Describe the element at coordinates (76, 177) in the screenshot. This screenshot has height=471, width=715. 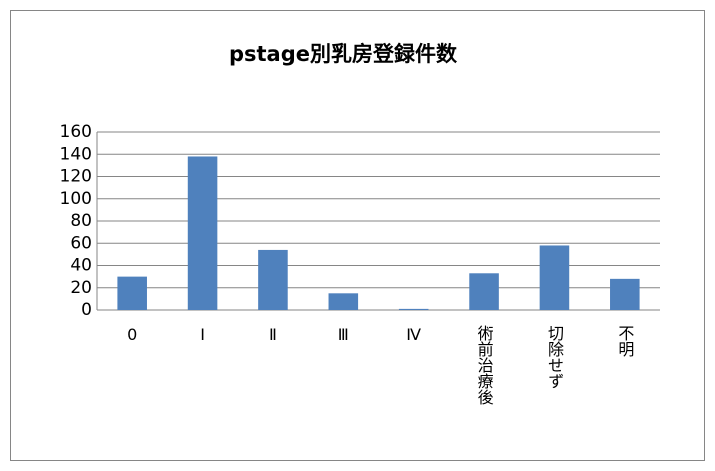
I see `y-tick-label: 120` at that location.